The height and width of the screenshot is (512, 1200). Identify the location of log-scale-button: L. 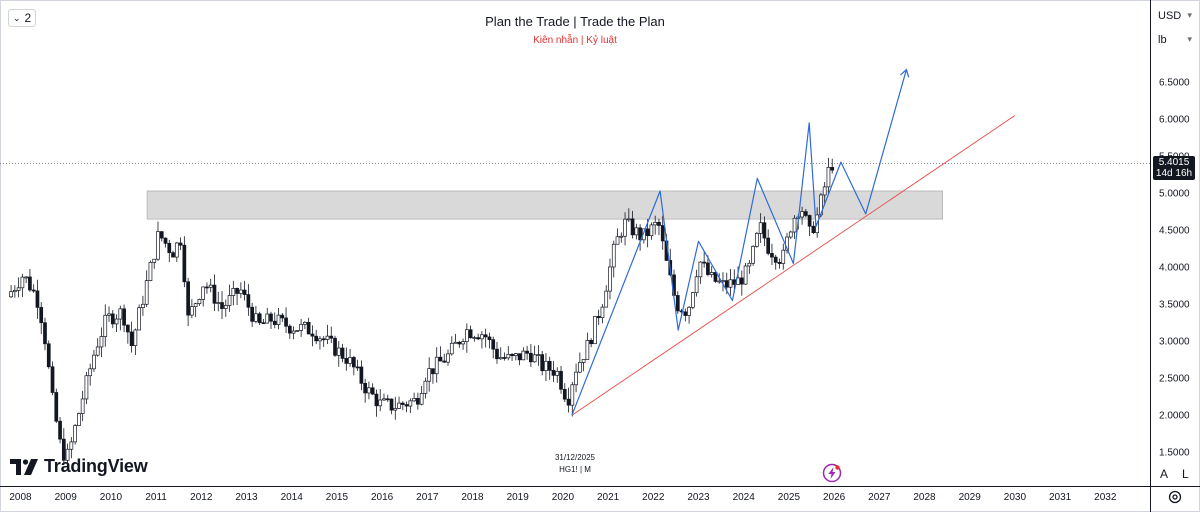
(1185, 474).